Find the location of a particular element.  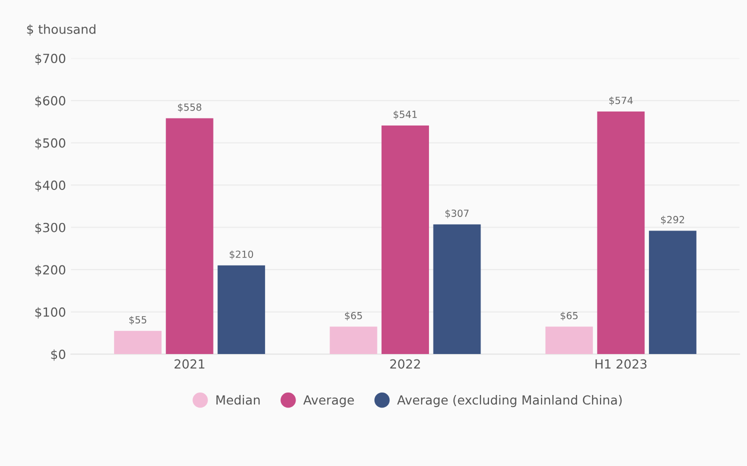

data-label: $558 is located at coordinates (190, 107).